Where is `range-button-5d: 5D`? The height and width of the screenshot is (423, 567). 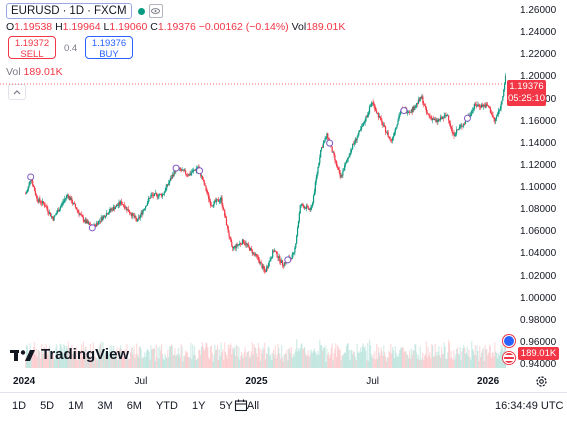
range-button-5d: 5D is located at coordinates (47, 406).